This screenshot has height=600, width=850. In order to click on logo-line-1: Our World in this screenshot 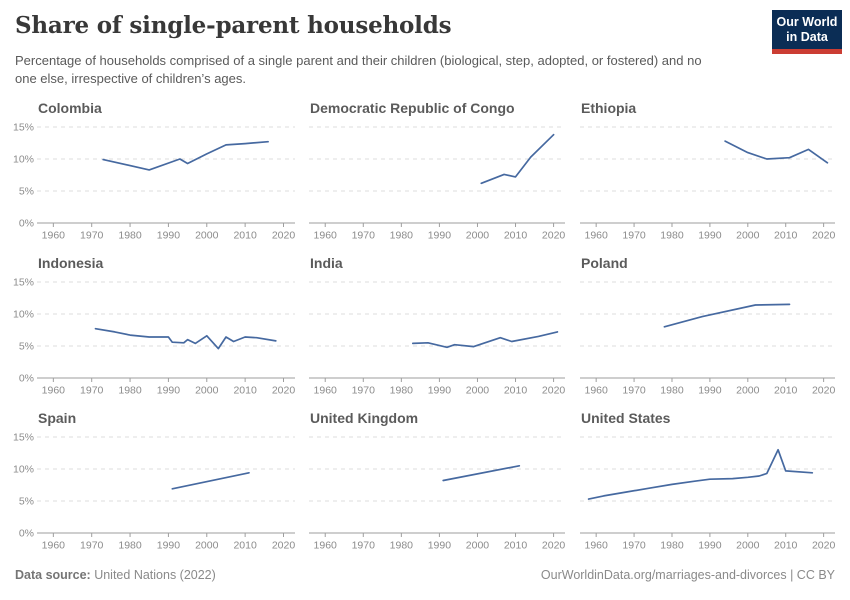, I will do `click(807, 22)`.